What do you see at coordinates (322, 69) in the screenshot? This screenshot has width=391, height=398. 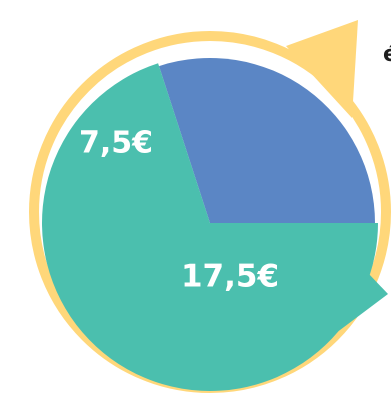 I see `ring-tail` at bounding box center [322, 69].